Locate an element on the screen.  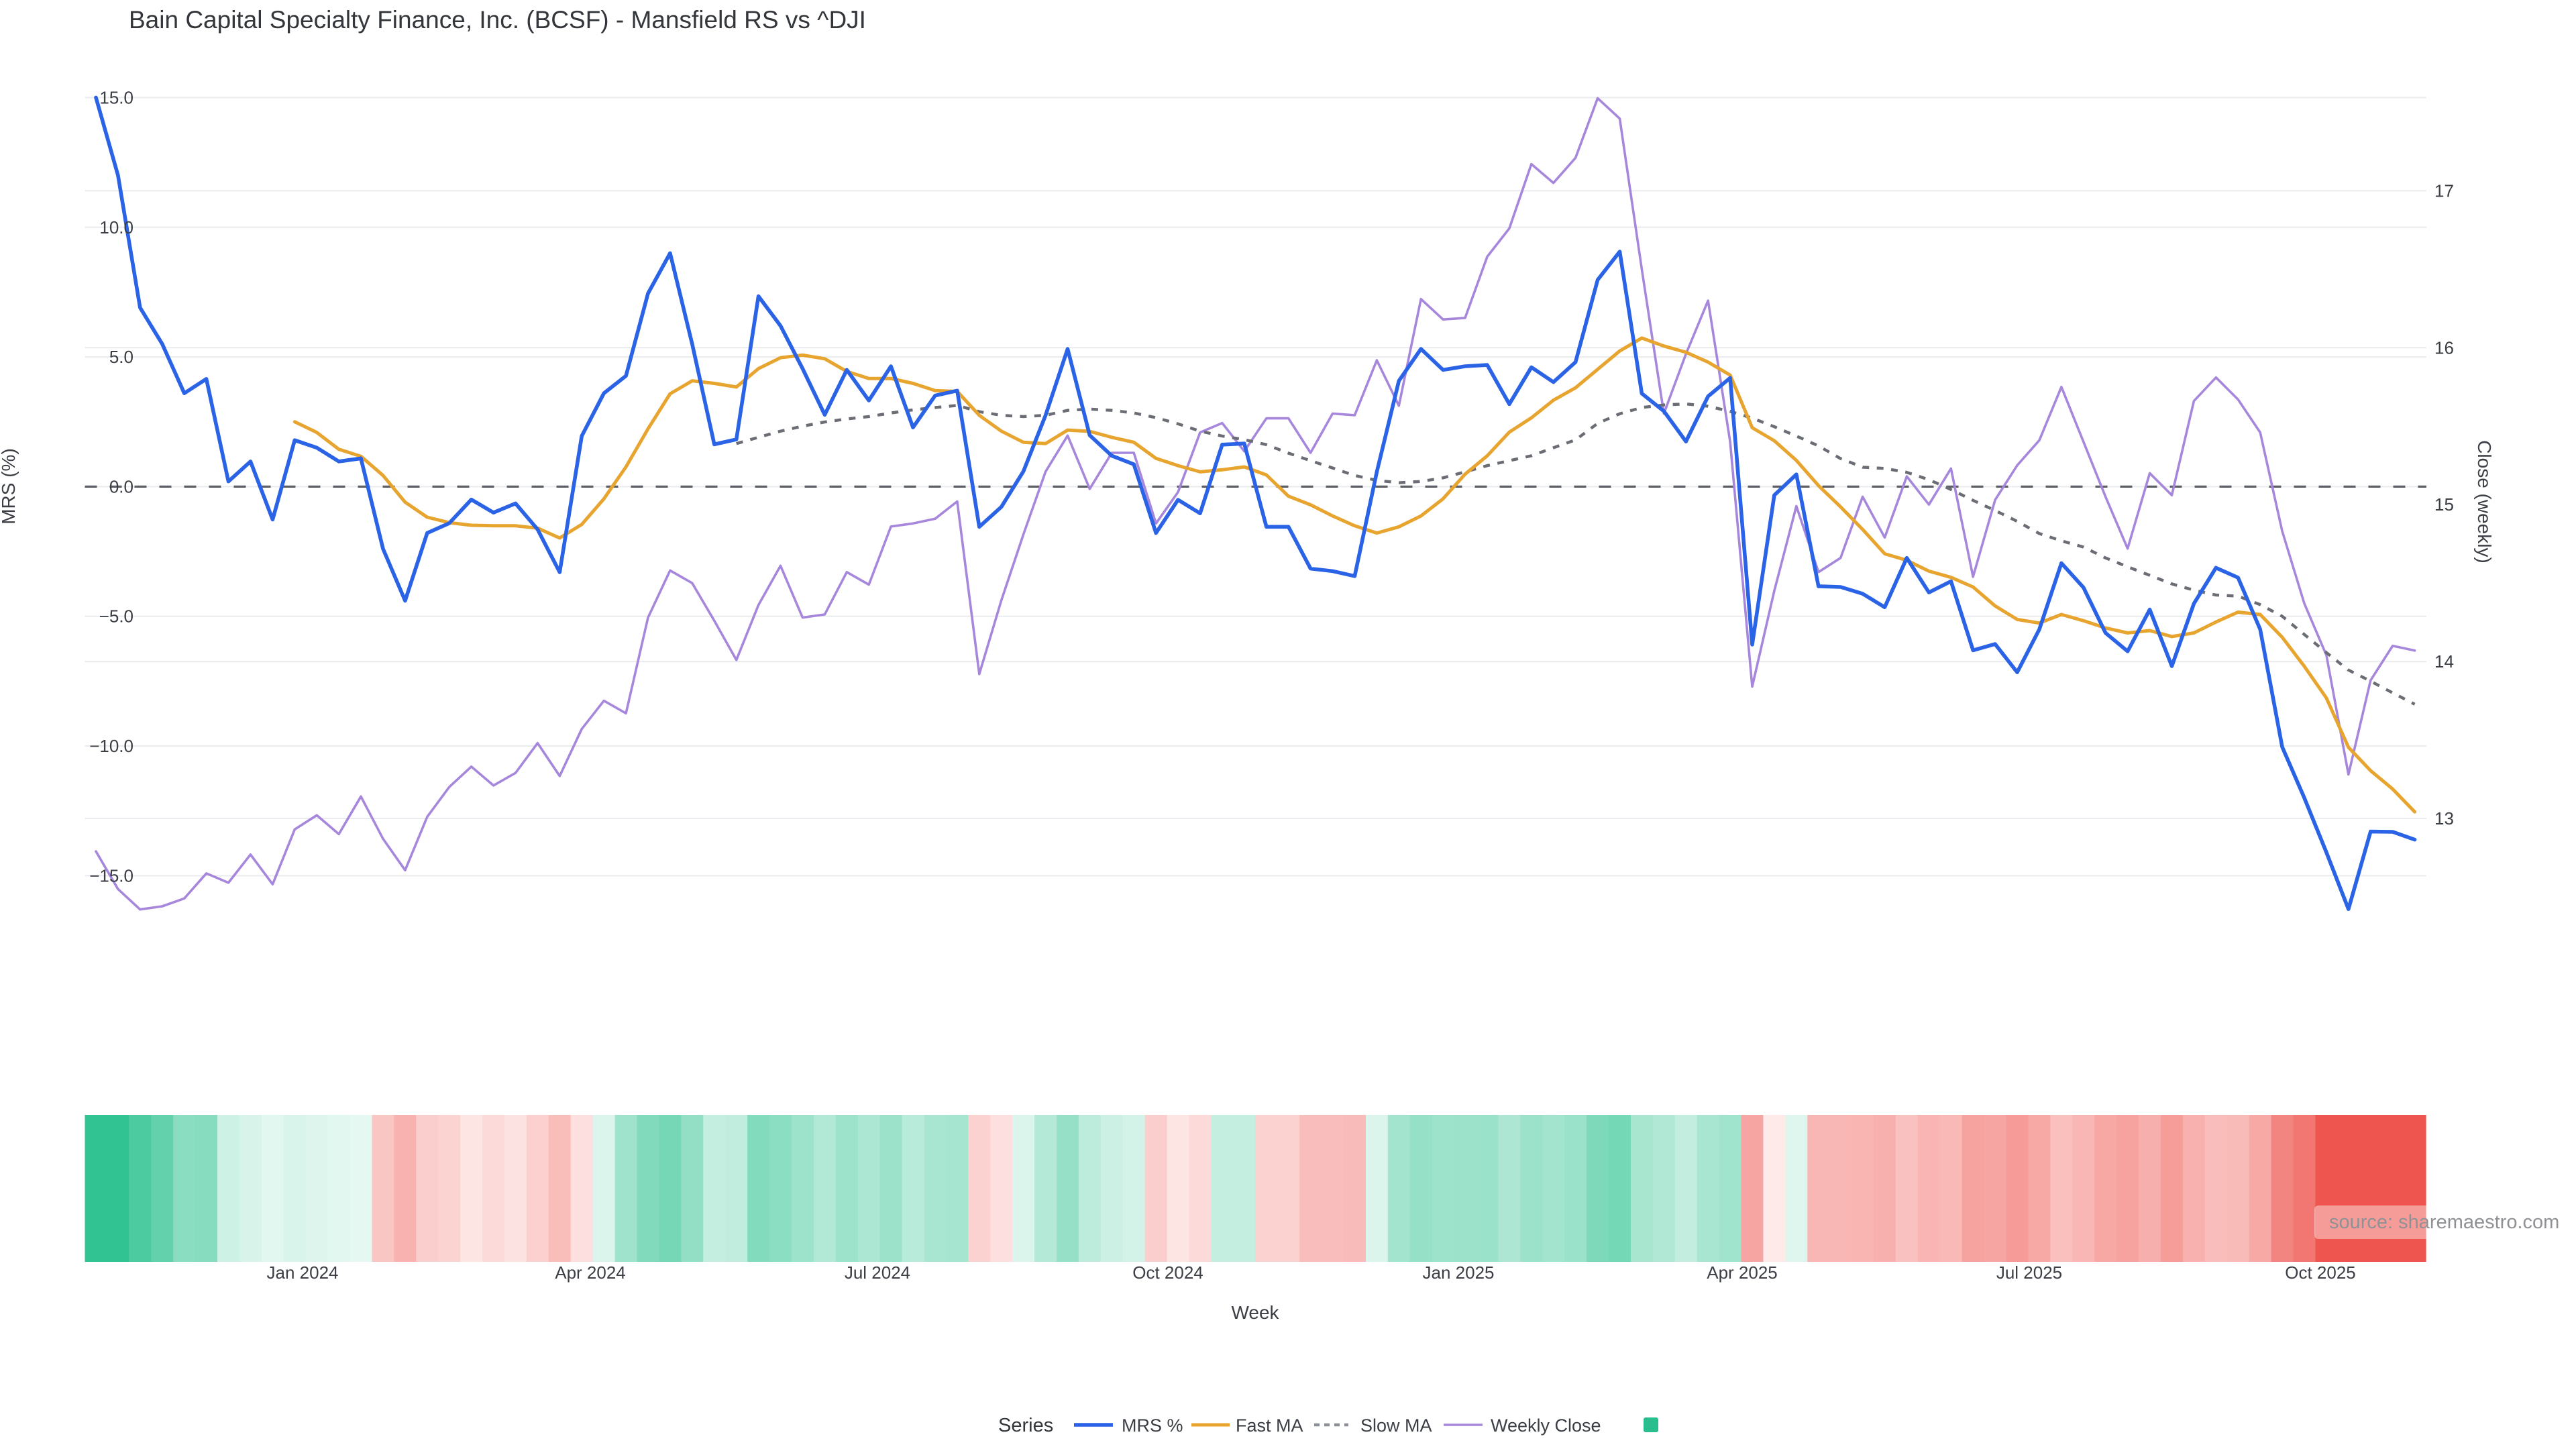
svg-text: Jan 2024 is located at coordinates (303, 1273).